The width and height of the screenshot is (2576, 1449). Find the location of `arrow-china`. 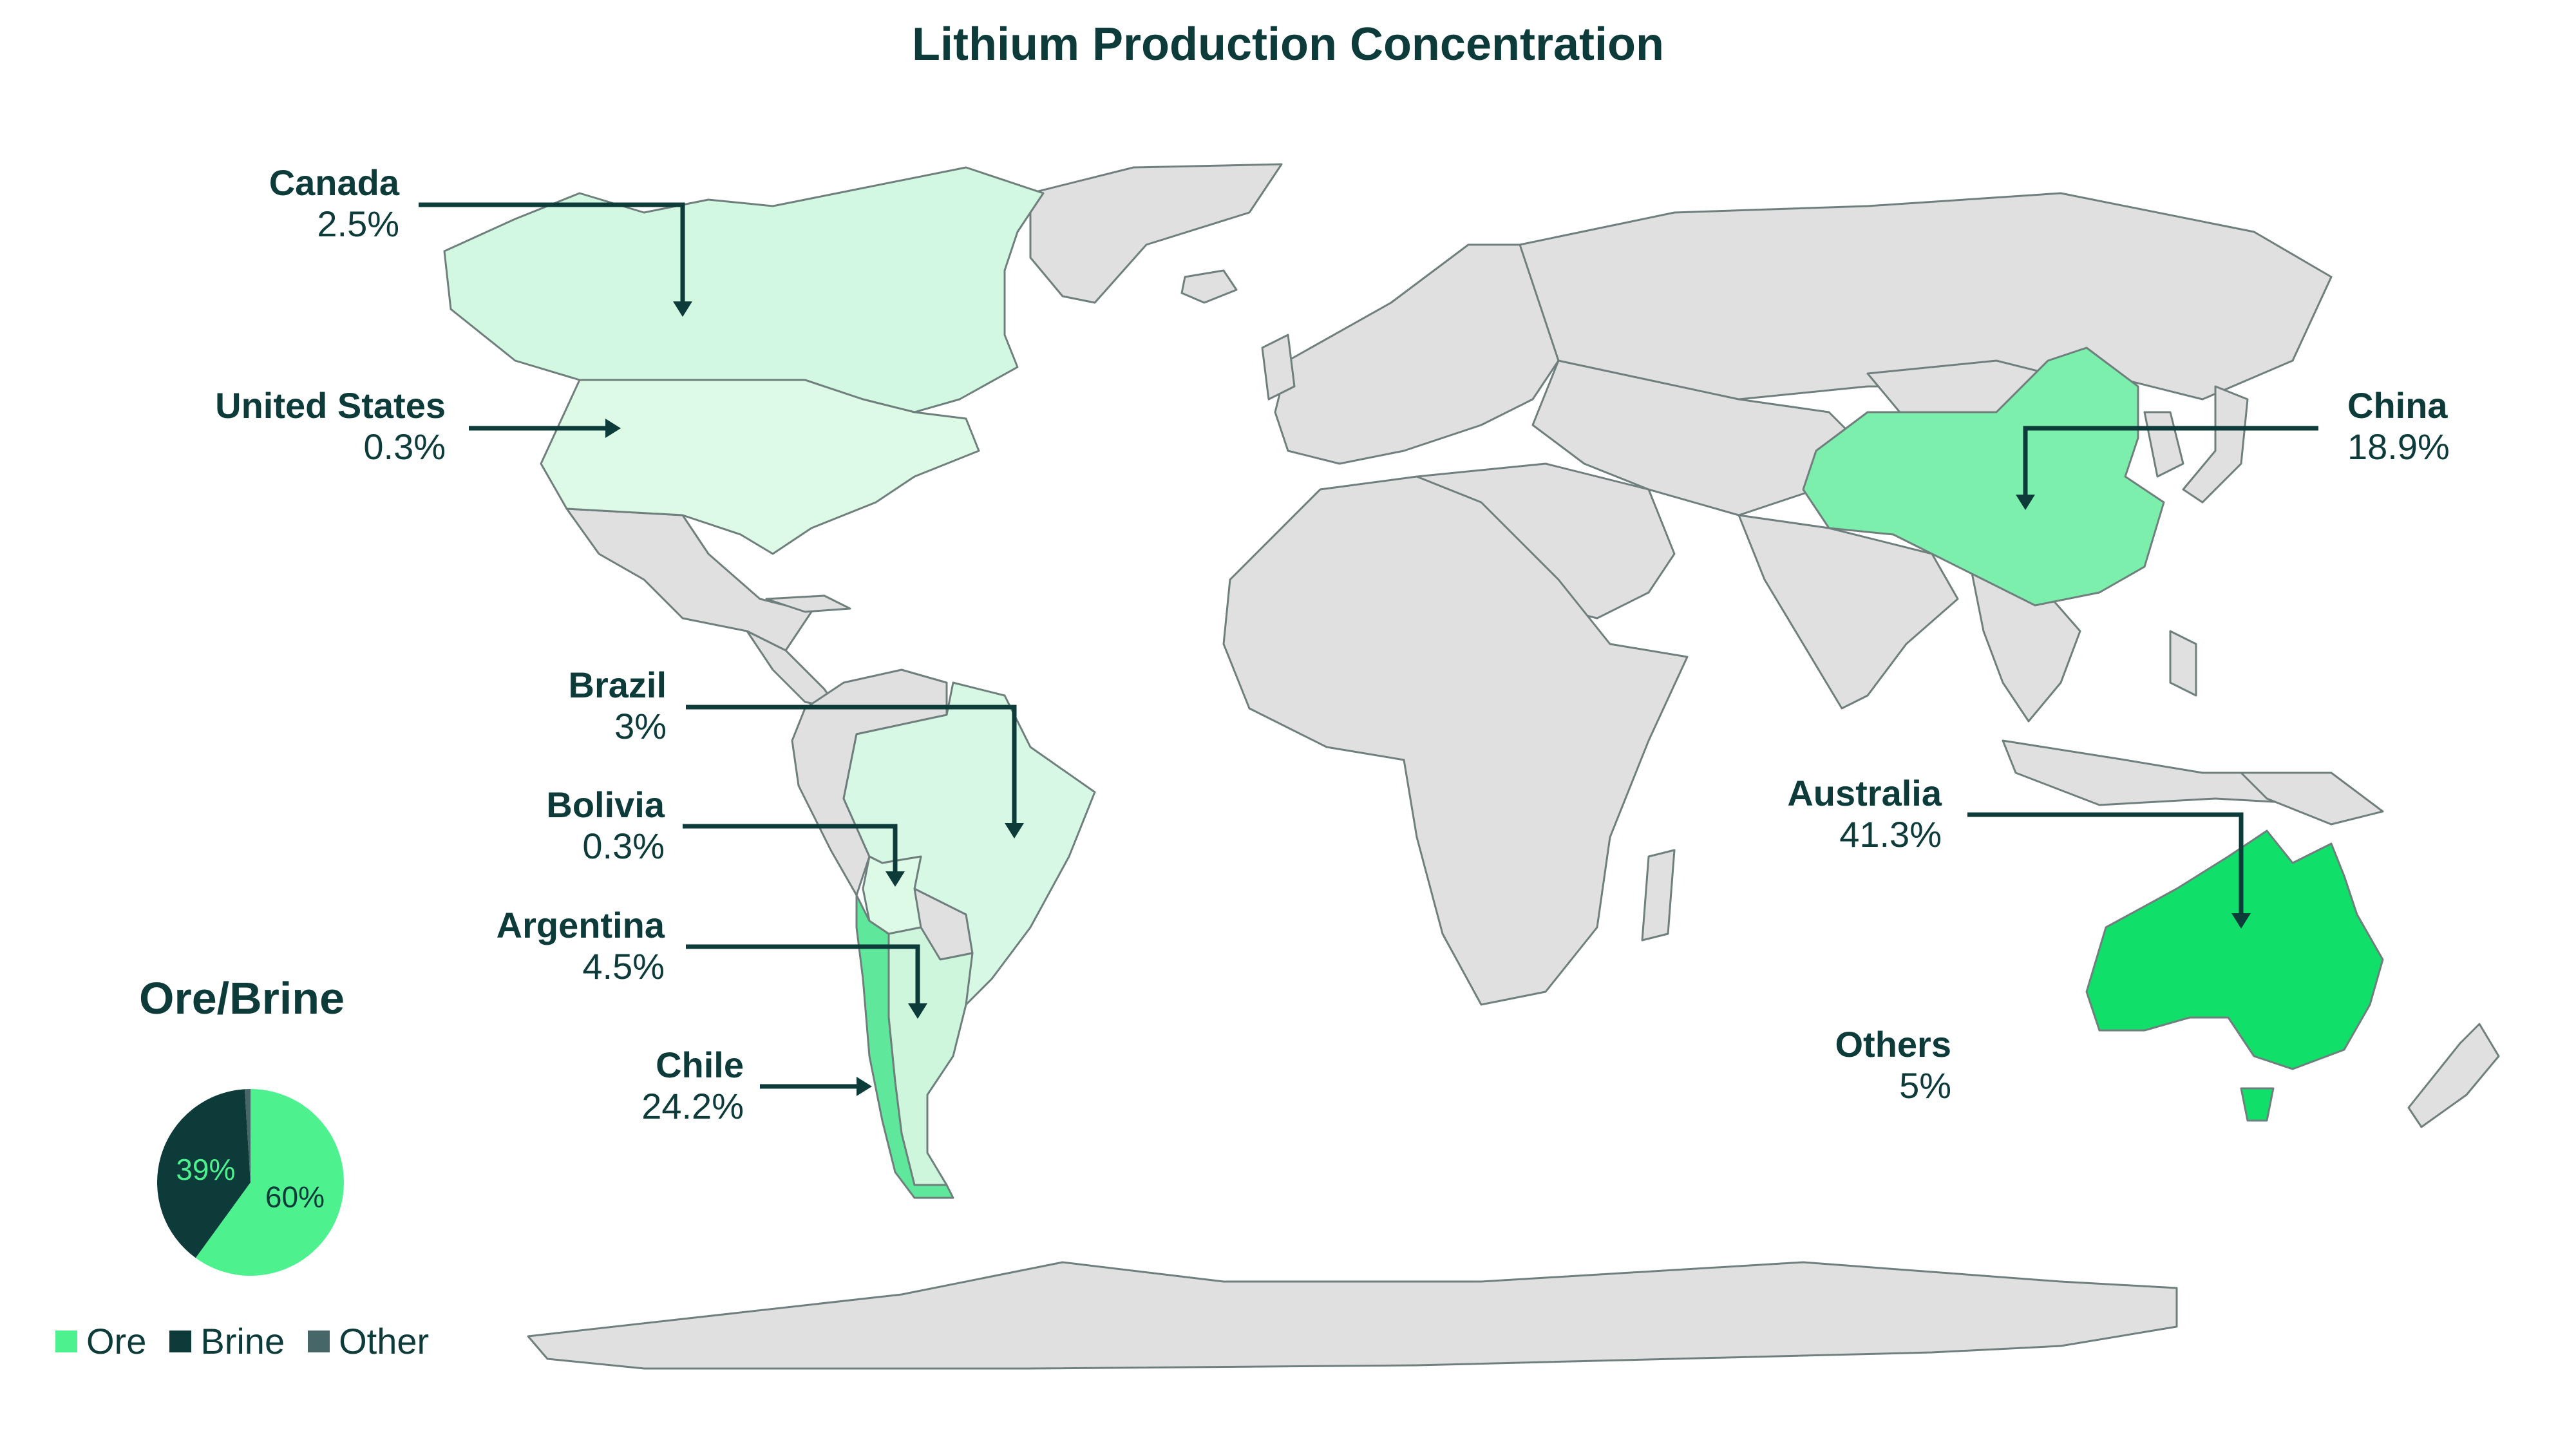

arrow-china is located at coordinates (2170, 461).